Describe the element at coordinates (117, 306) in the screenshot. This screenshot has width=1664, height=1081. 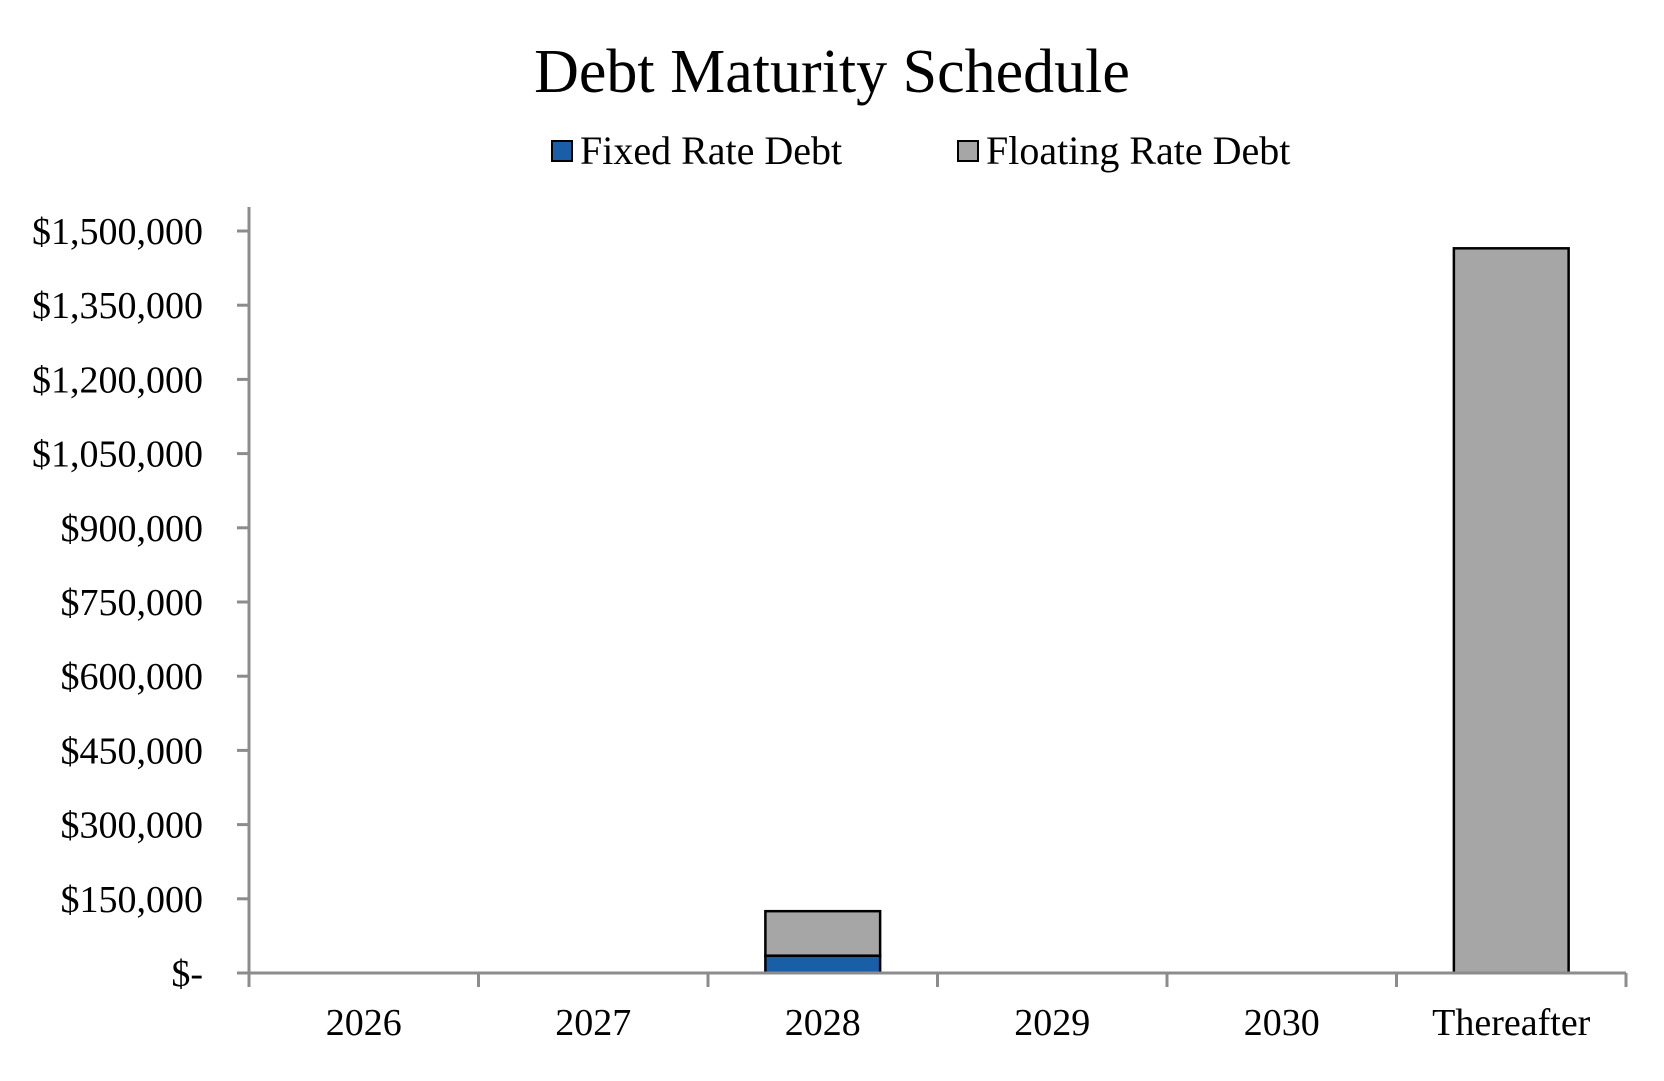
I see `y-tick-label: $1,350,000` at that location.